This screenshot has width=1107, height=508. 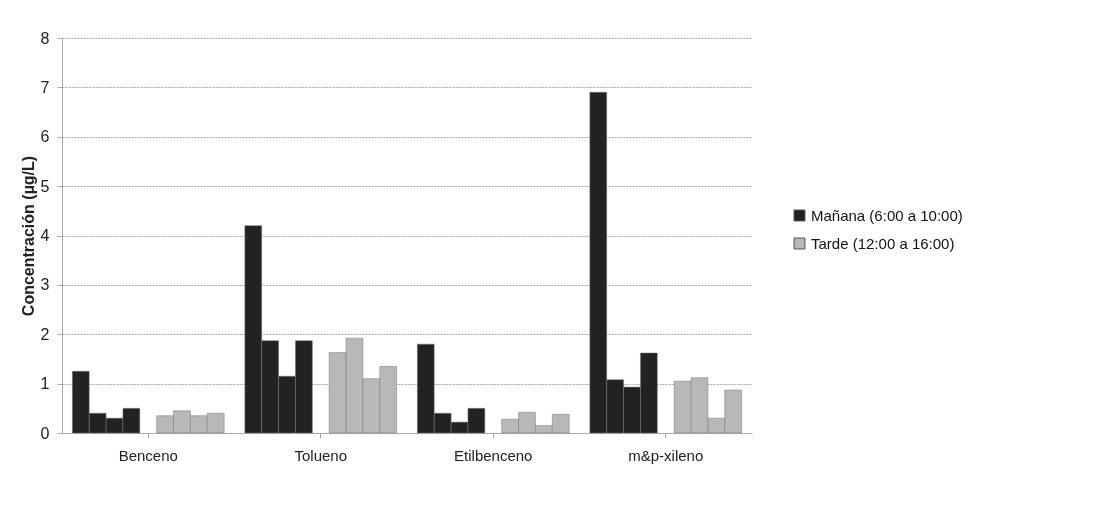 I want to click on y-tick-label: 7, so click(x=45, y=87).